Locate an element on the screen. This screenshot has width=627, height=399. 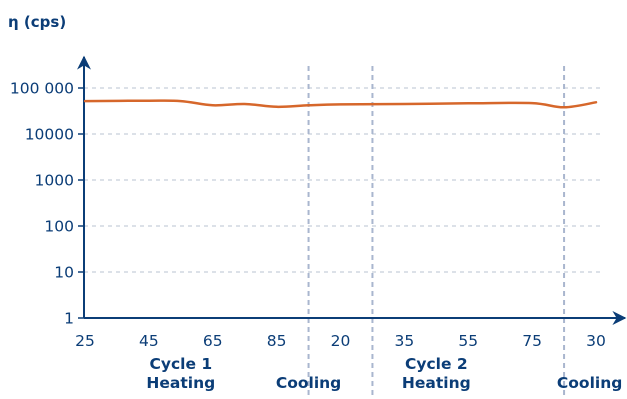
y-tick-label: 1000 is located at coordinates (54, 181).